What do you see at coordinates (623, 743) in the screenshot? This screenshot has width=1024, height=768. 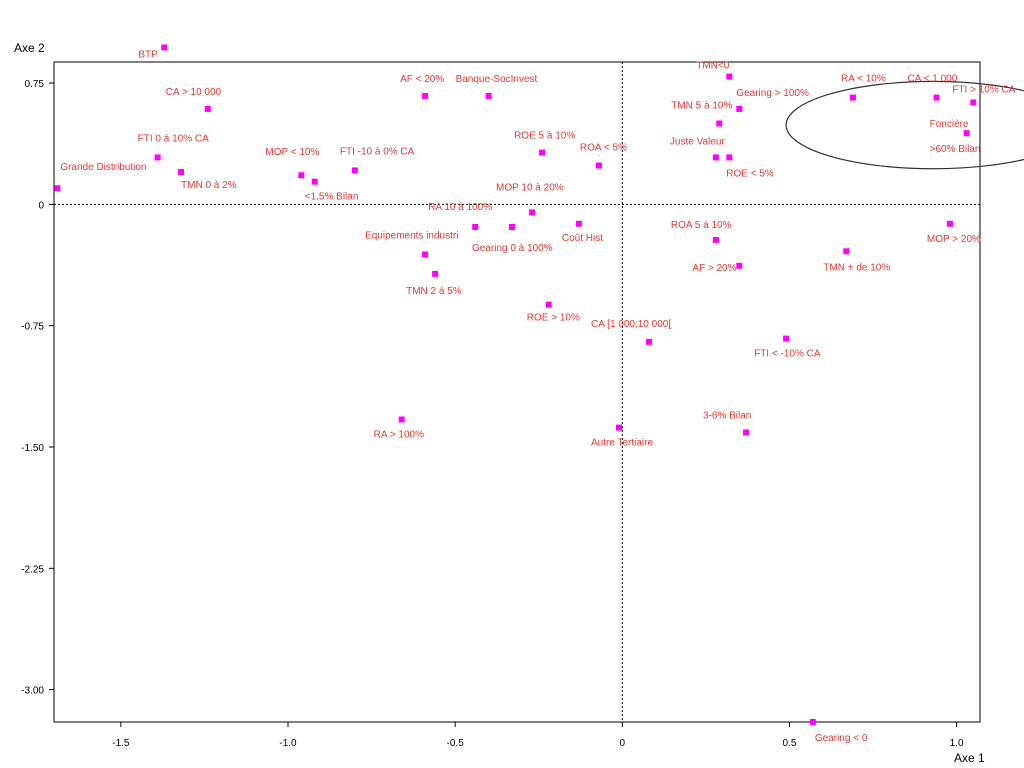 I see `x-tick-label: 0` at bounding box center [623, 743].